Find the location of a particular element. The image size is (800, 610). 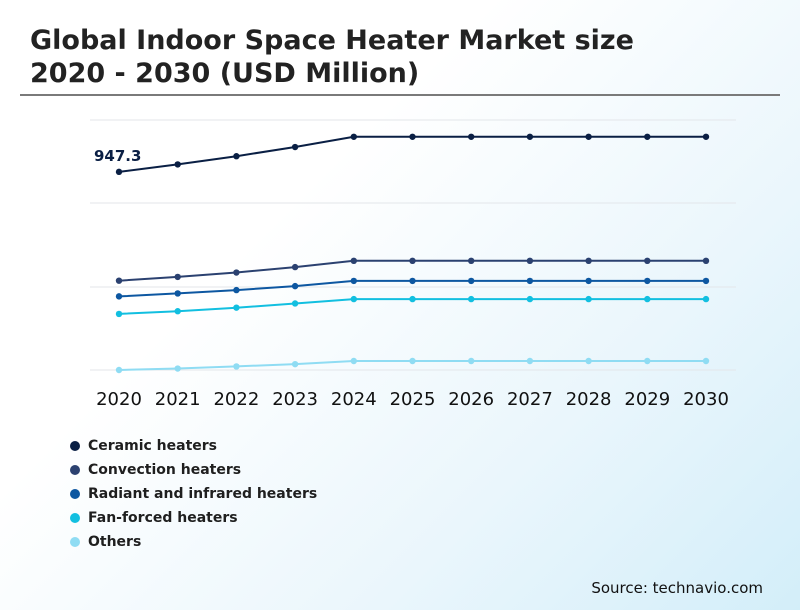

x-tick-label: 2024 is located at coordinates (354, 399).